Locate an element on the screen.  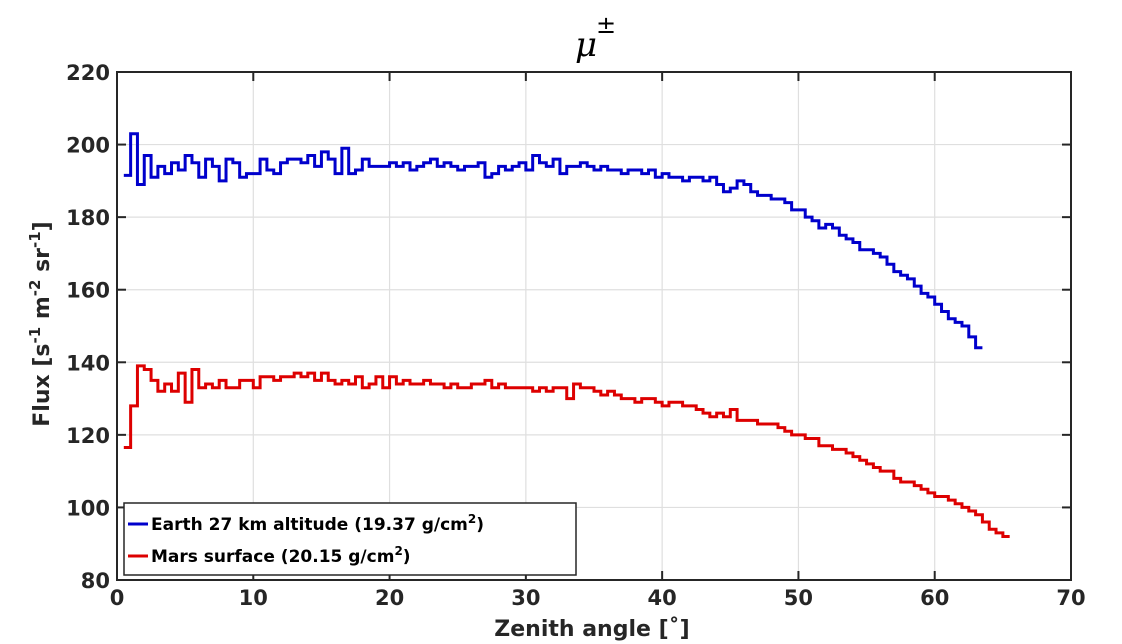
chart-title-superscript: ± is located at coordinates (606, 25).